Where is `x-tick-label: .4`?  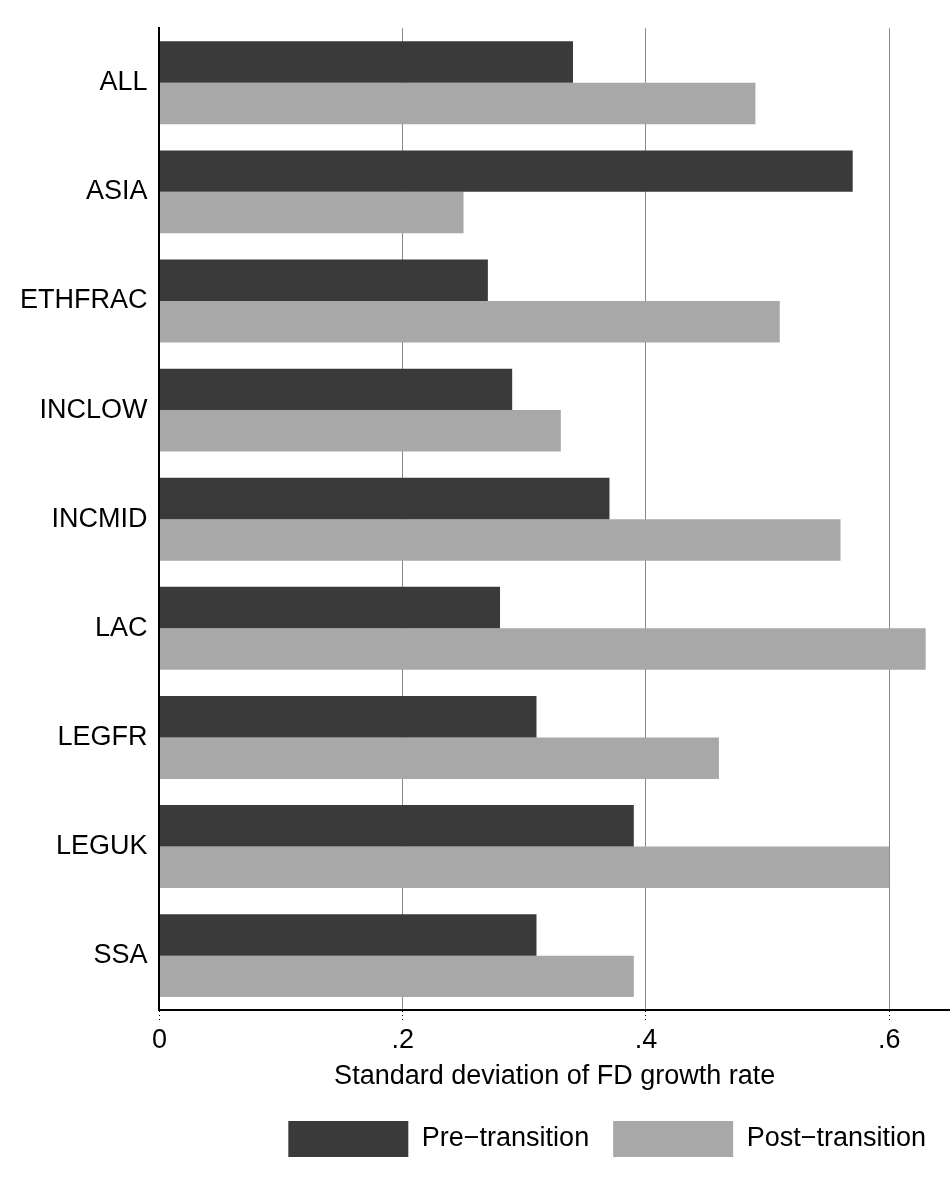
x-tick-label: .4 is located at coordinates (646, 1038).